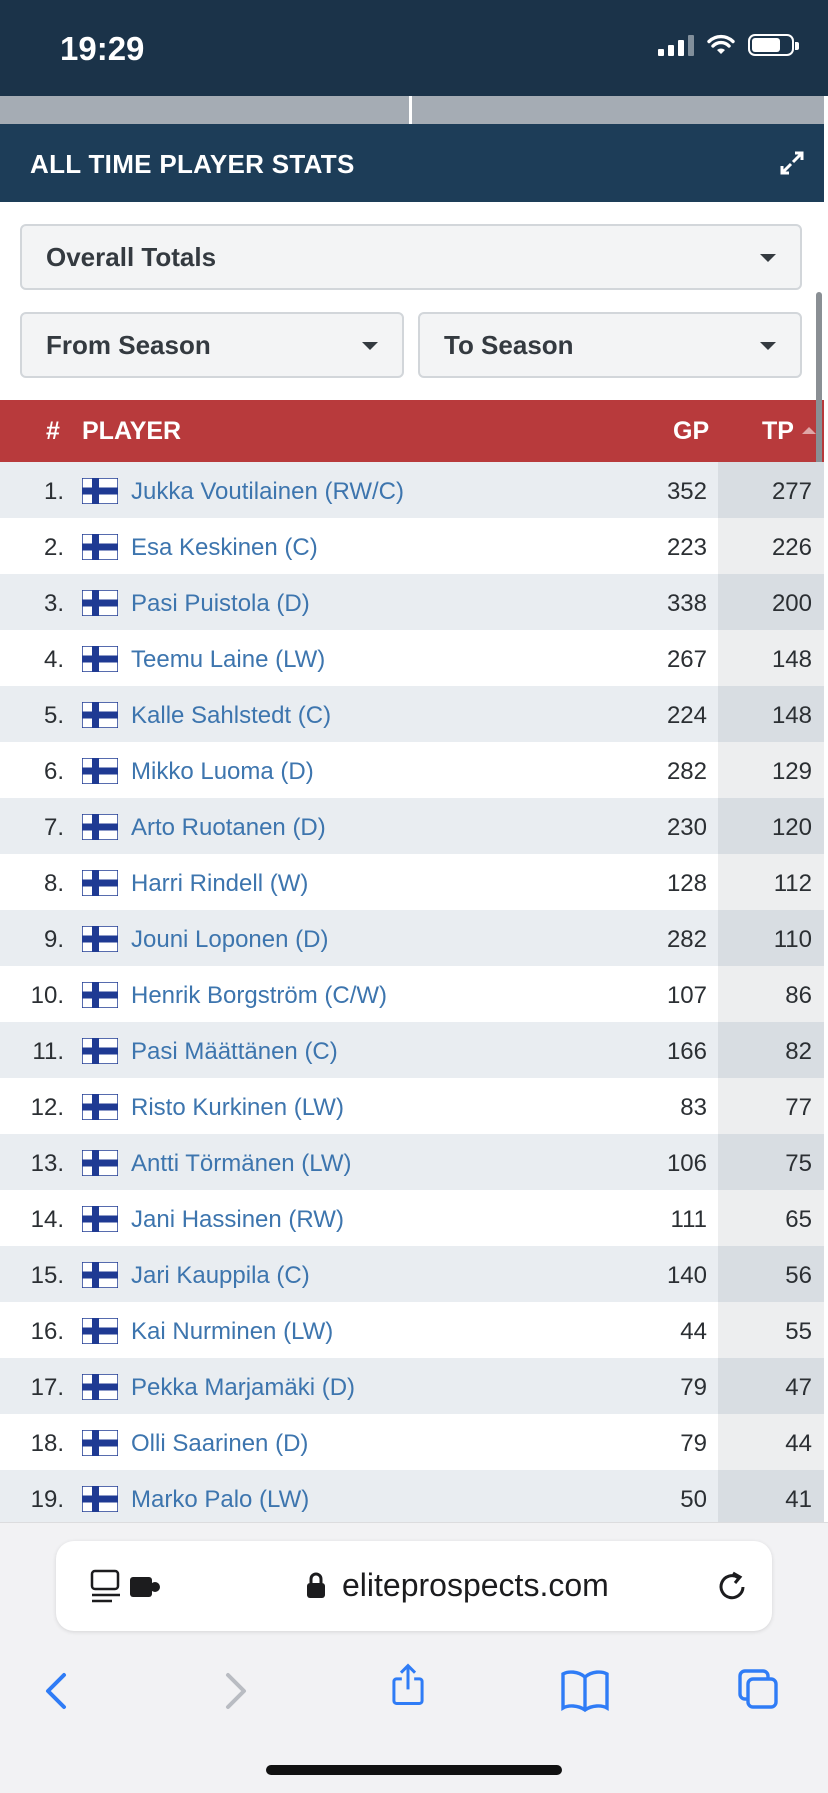 This screenshot has height=1793, width=828. Describe the element at coordinates (53, 659) in the screenshot. I see `rank-cell: 4.` at that location.